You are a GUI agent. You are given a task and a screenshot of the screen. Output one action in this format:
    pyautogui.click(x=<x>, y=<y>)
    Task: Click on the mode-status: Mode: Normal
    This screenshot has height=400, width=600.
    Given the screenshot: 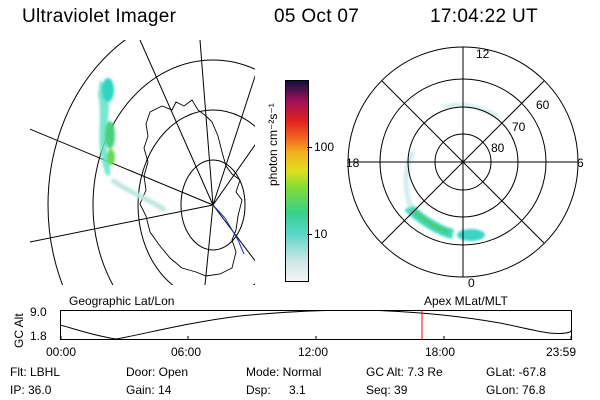 What is the action you would take?
    pyautogui.click(x=284, y=372)
    